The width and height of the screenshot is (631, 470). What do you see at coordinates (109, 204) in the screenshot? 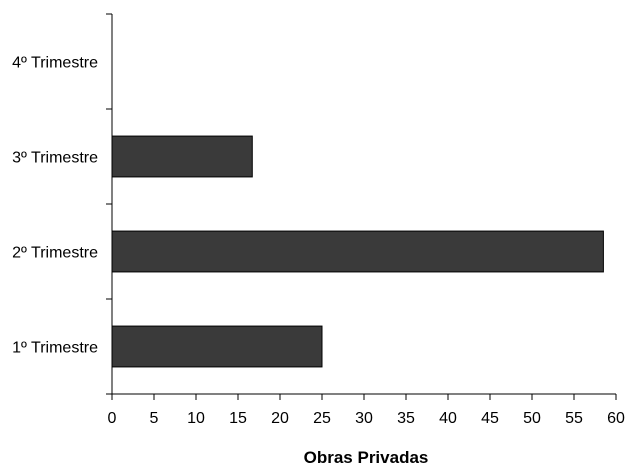
I see `y-axis` at bounding box center [109, 204].